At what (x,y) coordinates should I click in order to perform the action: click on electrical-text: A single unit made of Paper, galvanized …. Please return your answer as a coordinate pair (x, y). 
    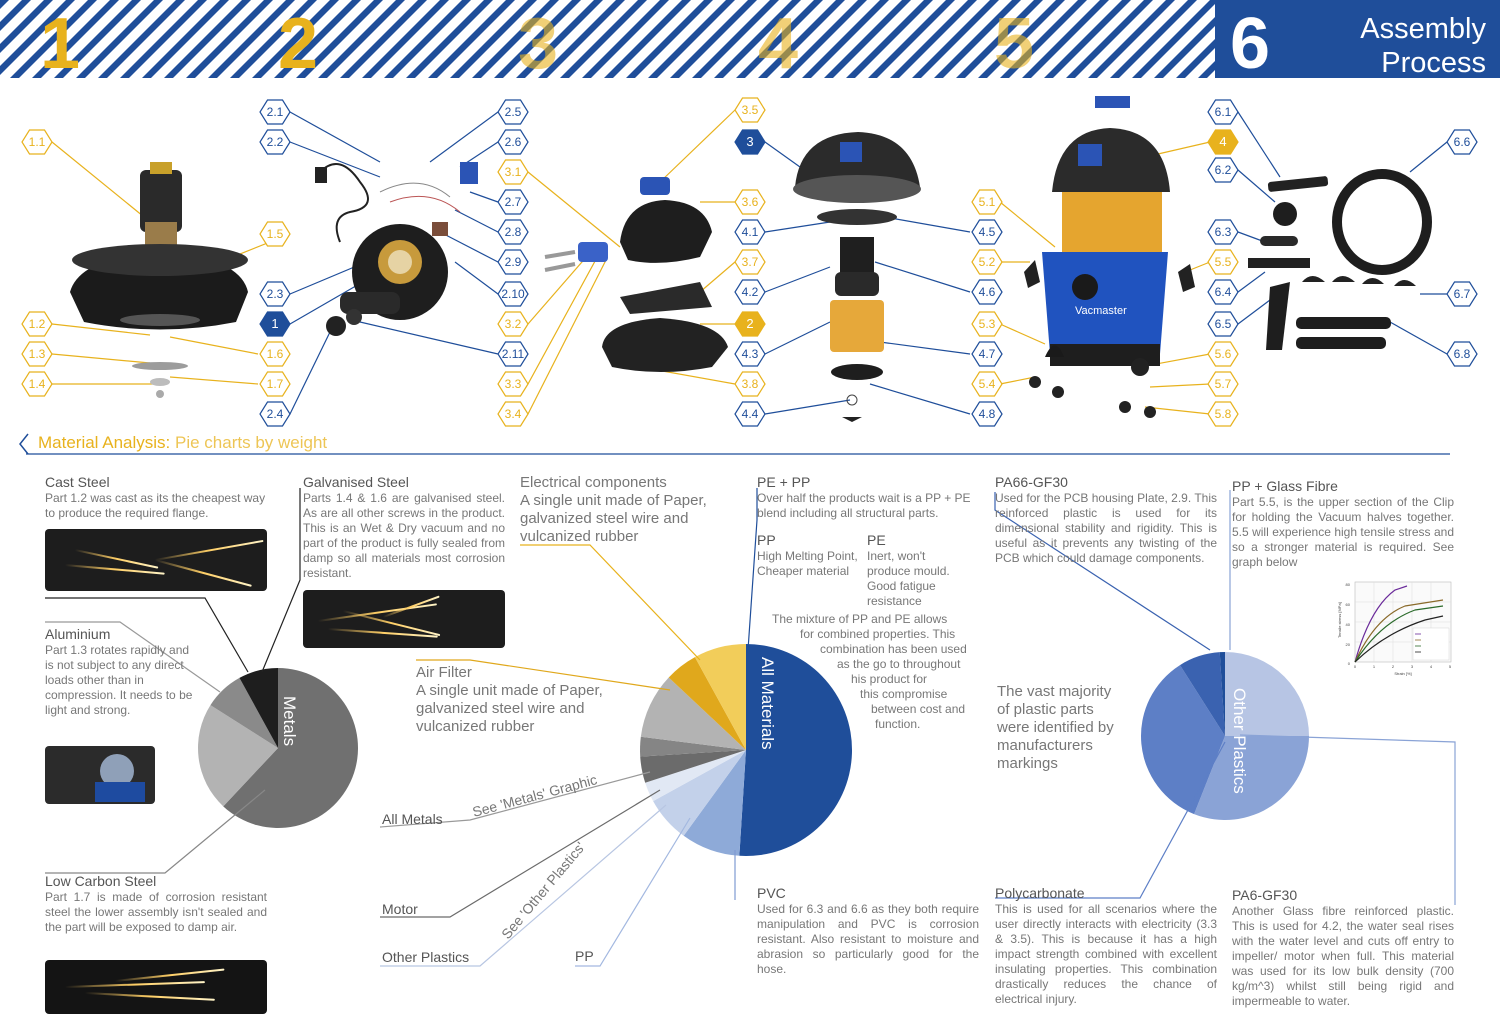
    Looking at the image, I should click on (613, 518).